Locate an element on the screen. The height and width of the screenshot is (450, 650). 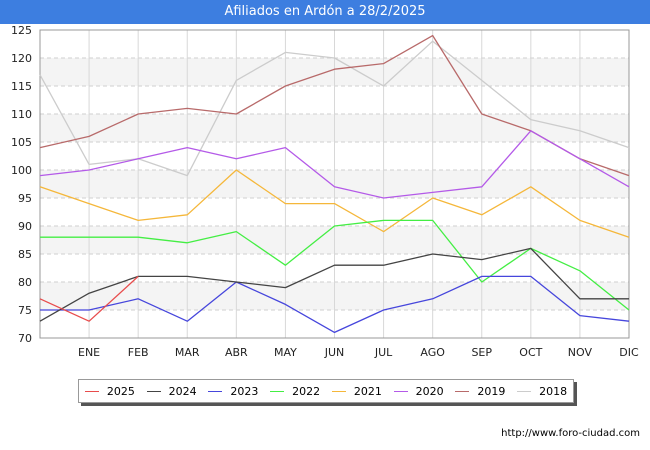
legend-item-2024: 2024 is located at coordinates (171, 391).